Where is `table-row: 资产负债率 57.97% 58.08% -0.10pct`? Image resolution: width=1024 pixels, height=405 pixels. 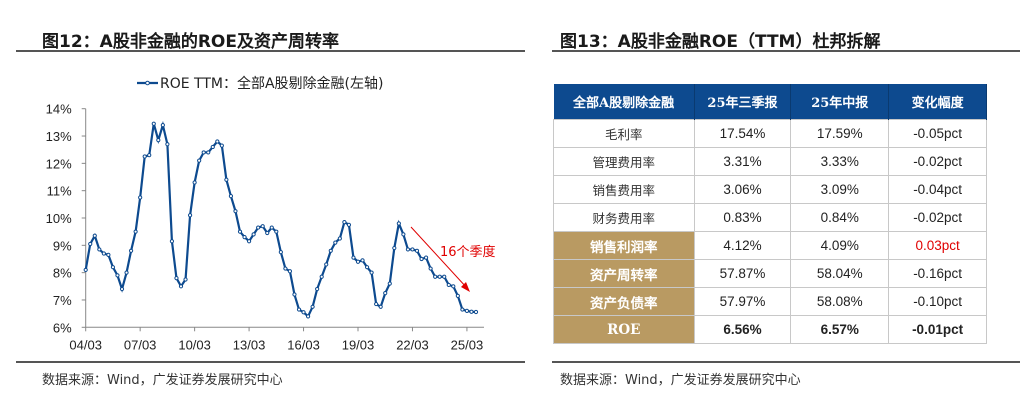 table-row: 资产负债率 57.97% 58.08% -0.10pct is located at coordinates (770, 301).